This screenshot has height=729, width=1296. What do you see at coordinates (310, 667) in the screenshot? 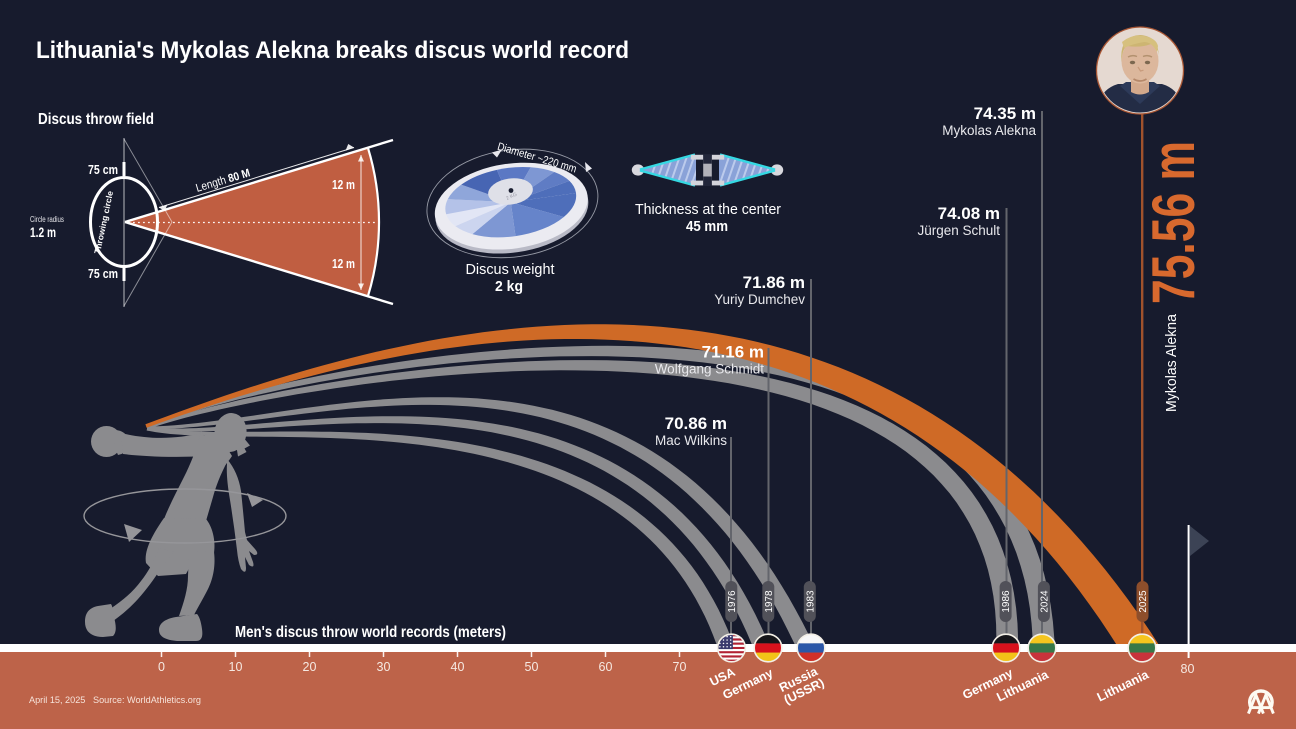
I see `svg-text: 20` at bounding box center [310, 667].